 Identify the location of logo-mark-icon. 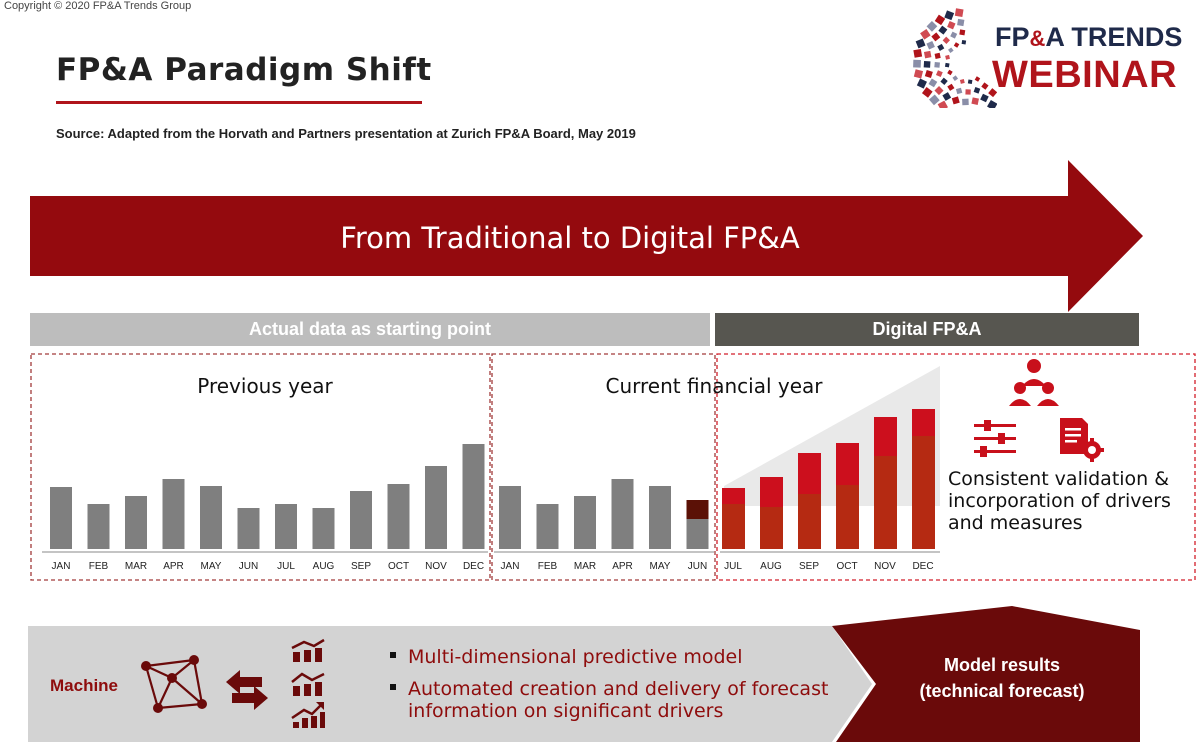
(955, 58).